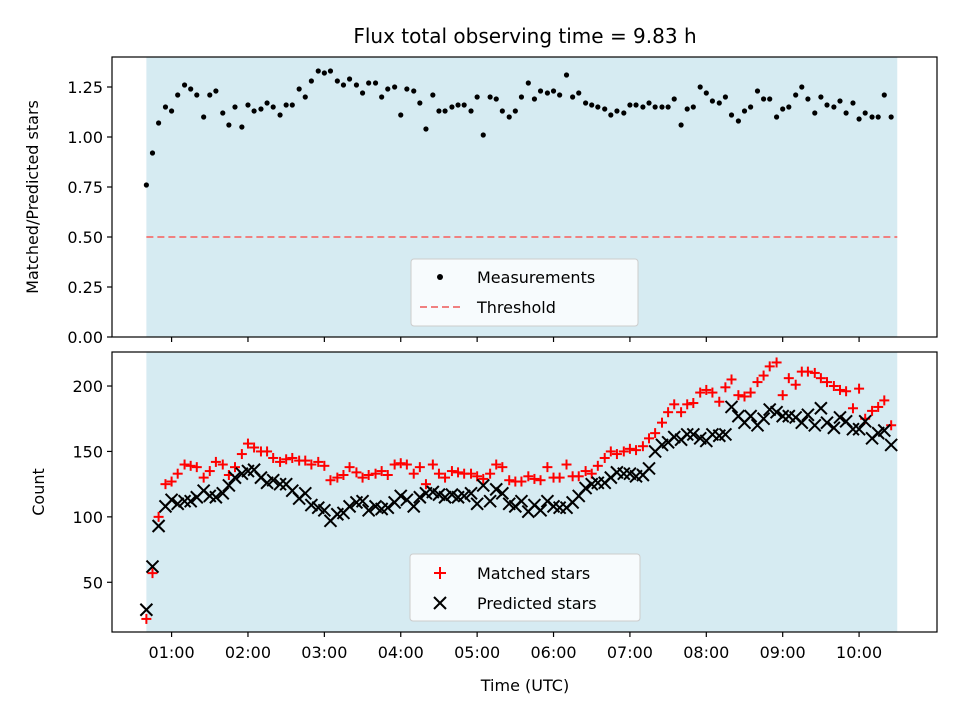 The width and height of the screenshot is (960, 720). Describe the element at coordinates (706, 652) in the screenshot. I see `x-tick-label: 08:00` at that location.